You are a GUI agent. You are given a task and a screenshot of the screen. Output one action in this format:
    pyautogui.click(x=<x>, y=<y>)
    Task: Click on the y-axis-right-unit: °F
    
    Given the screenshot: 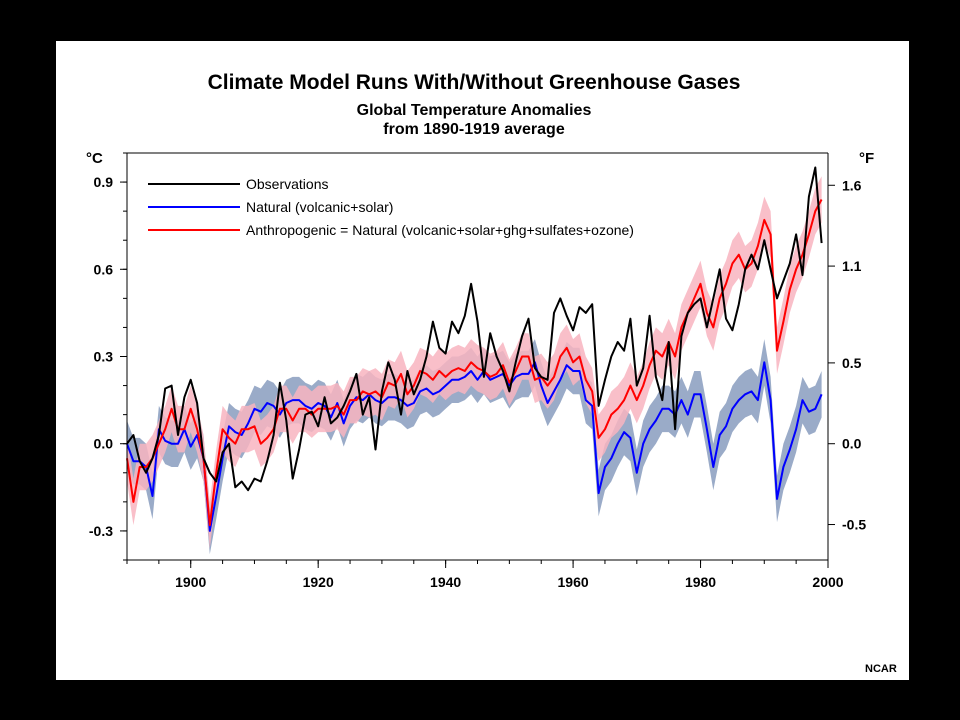 What is the action you would take?
    pyautogui.click(x=866, y=158)
    